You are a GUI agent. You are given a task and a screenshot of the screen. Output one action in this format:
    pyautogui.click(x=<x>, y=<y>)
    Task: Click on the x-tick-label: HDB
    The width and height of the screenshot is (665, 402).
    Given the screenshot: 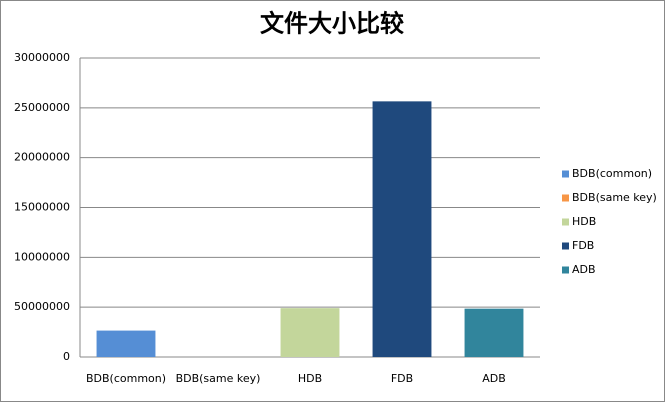 What is the action you would take?
    pyautogui.click(x=310, y=378)
    